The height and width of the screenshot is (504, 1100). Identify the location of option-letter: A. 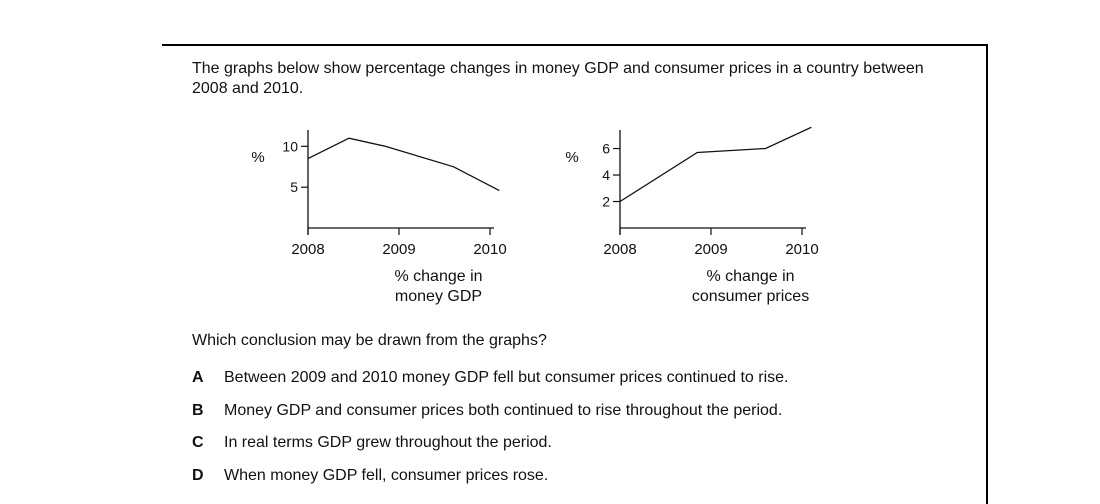
(198, 377).